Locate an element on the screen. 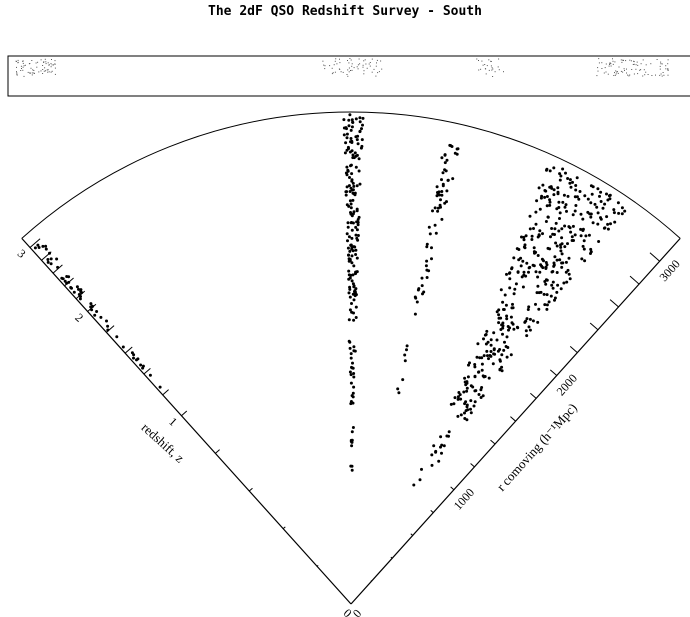  right-minor-tick is located at coordinates (533, 395).